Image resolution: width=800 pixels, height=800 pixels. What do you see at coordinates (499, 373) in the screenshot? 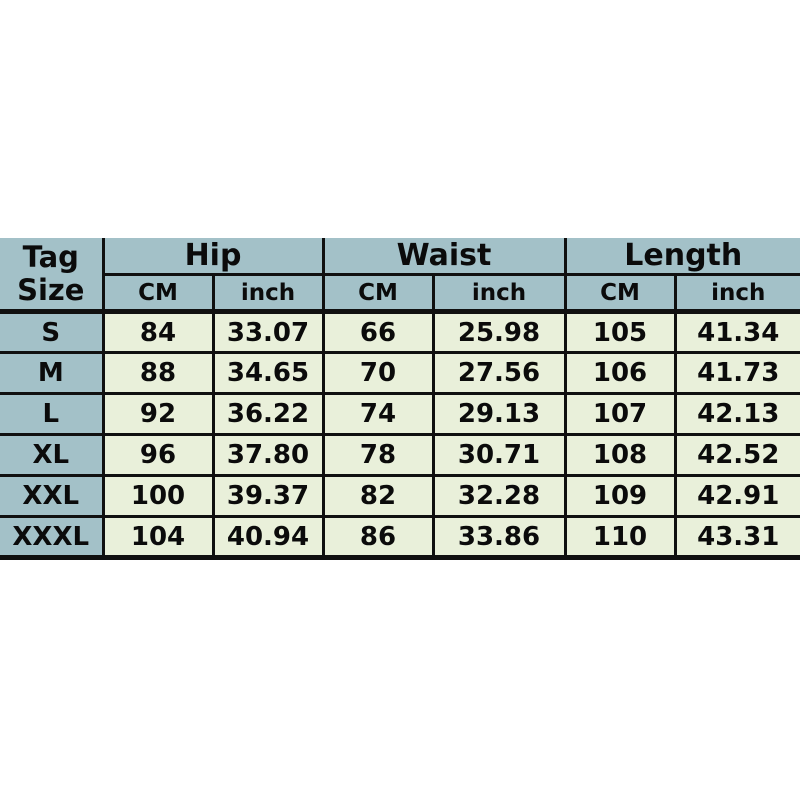
I see `value-cell: 27.56` at bounding box center [499, 373].